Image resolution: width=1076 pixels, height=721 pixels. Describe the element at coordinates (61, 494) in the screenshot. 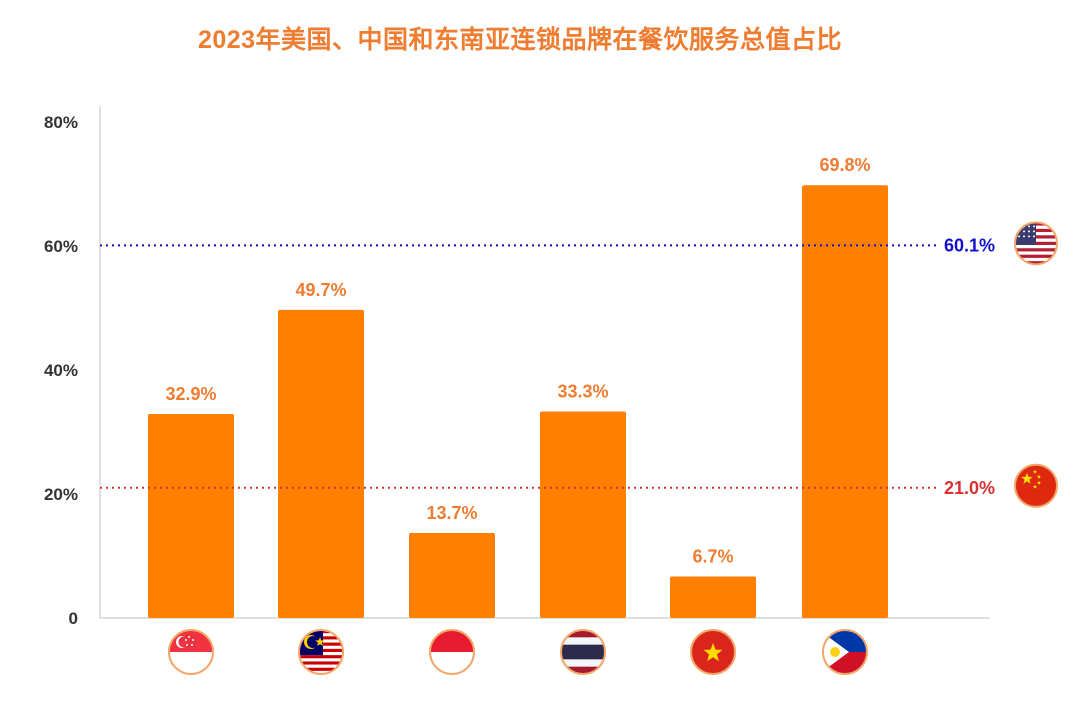

I see `y-tick-label: 20%` at that location.